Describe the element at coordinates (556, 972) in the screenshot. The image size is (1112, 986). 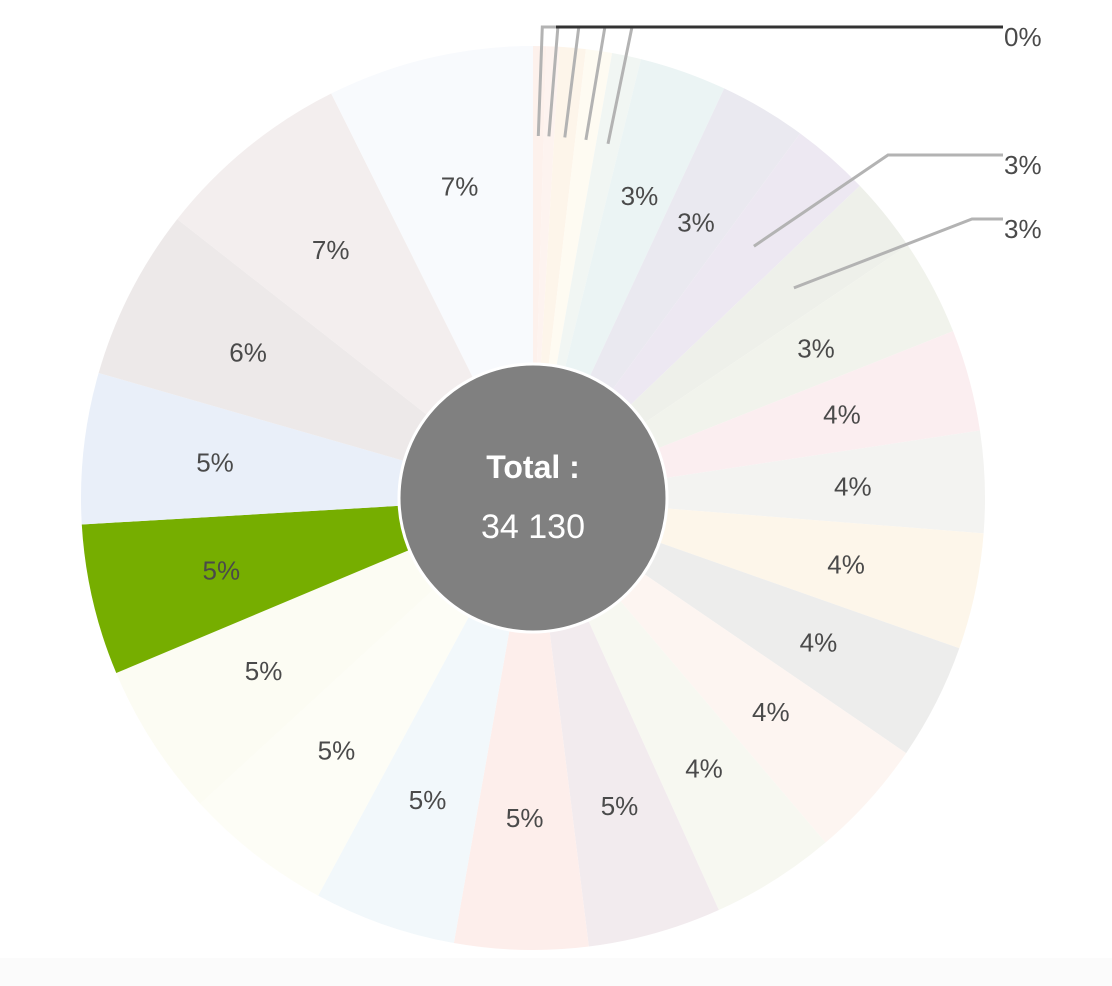
I see `footer-band` at that location.